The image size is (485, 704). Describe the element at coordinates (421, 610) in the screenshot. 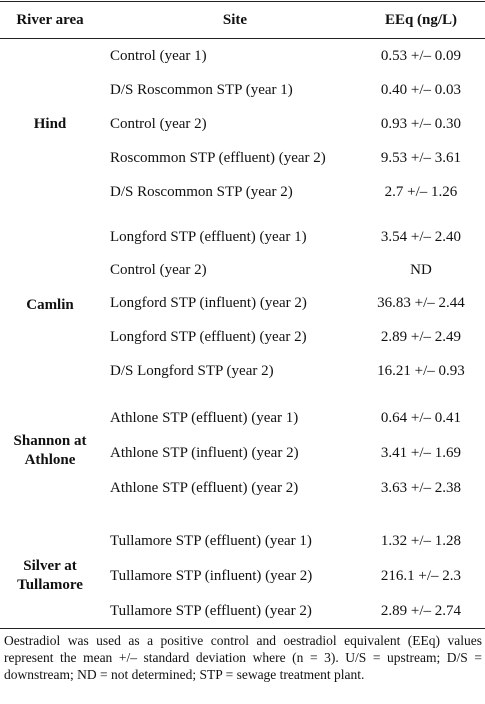

I see `eeq-cell: 2.89 +/– 2.74` at that location.